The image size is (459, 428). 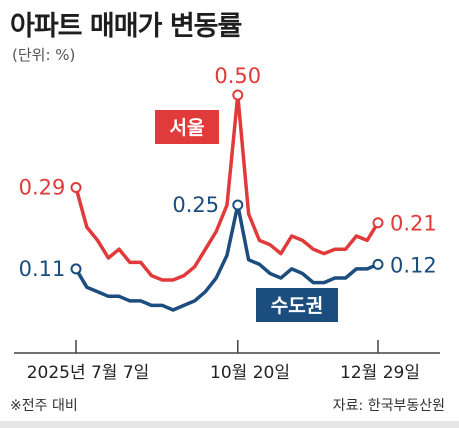 I want to click on metro-series-badge-box, so click(x=297, y=305).